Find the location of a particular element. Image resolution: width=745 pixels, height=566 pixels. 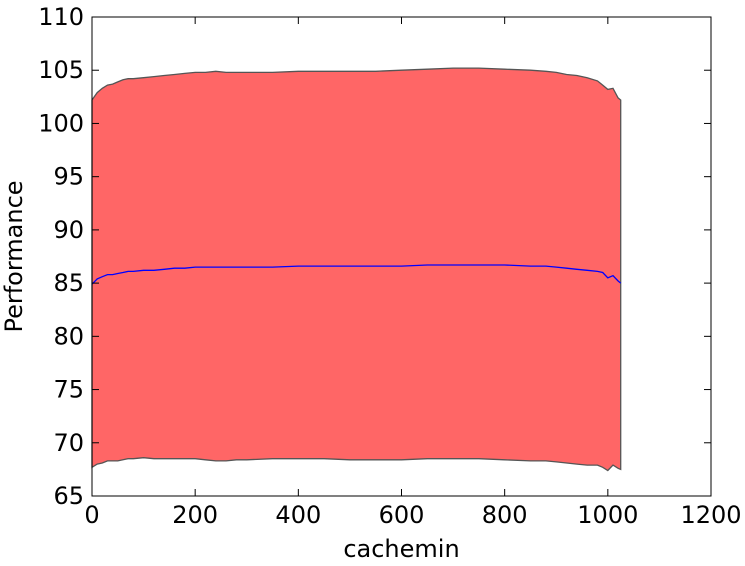

y-tick-label: 110 is located at coordinates (61, 17).